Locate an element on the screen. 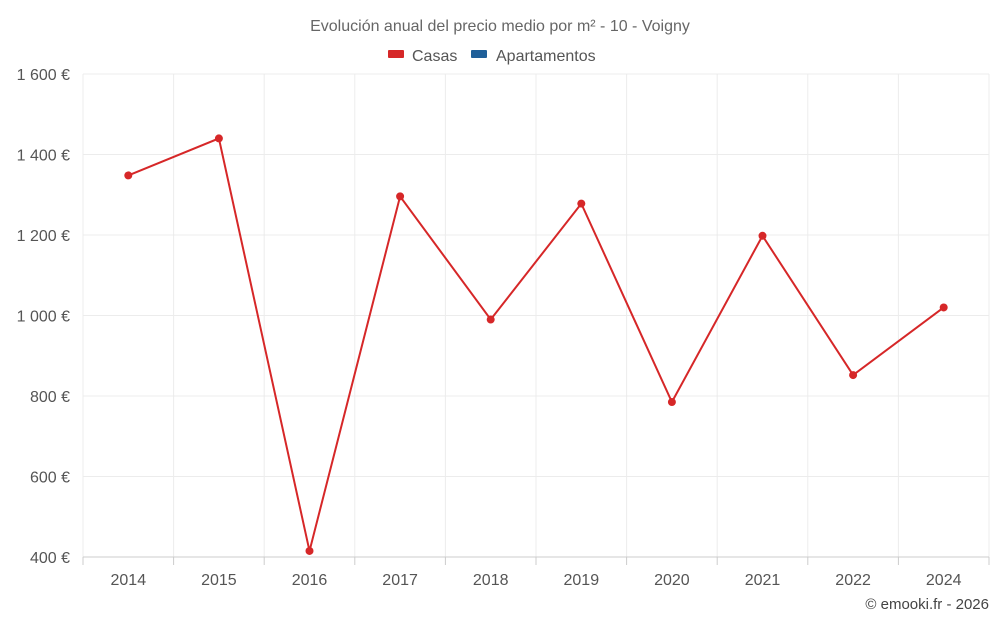 This screenshot has width=1000, height=625. y-tick-label: 1 000 € is located at coordinates (43, 317).